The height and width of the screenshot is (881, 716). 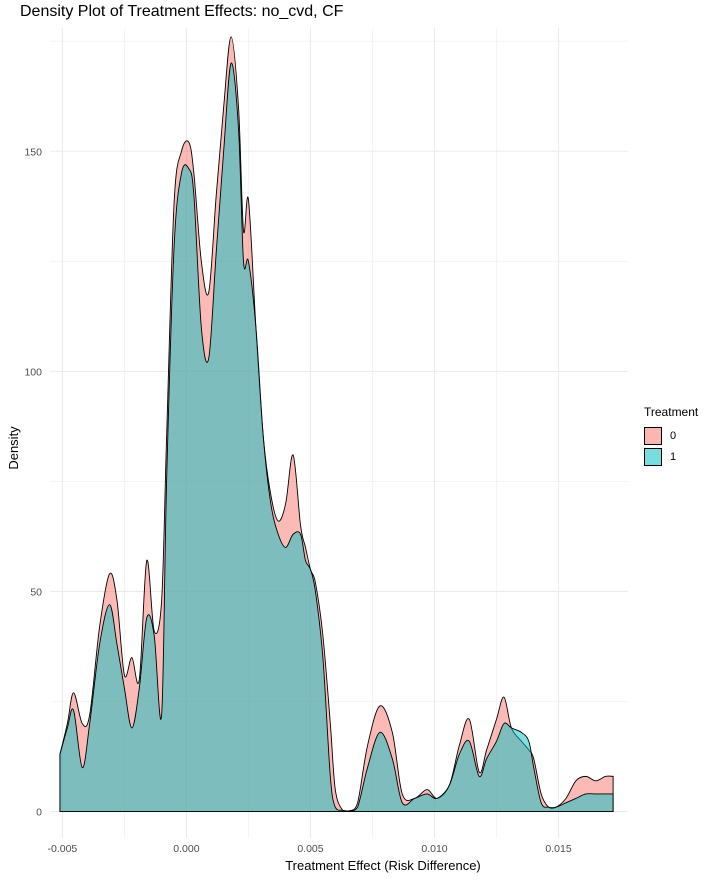 What do you see at coordinates (33, 152) in the screenshot?
I see `y-tick-label: 150` at bounding box center [33, 152].